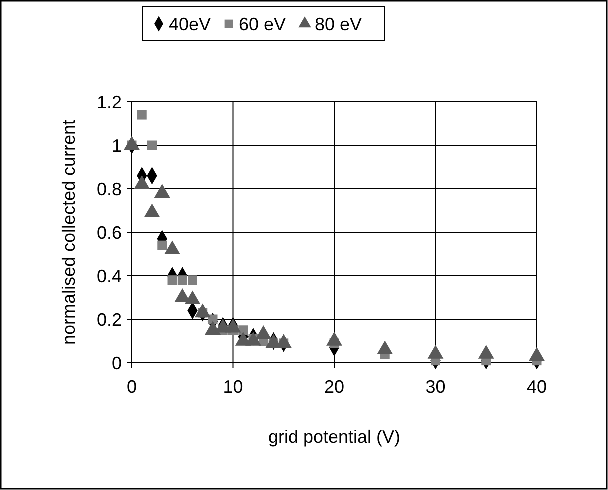 Image resolution: width=608 pixels, height=490 pixels. Describe the element at coordinates (69, 233) in the screenshot. I see `y-axis-title: normalised collected current` at that location.